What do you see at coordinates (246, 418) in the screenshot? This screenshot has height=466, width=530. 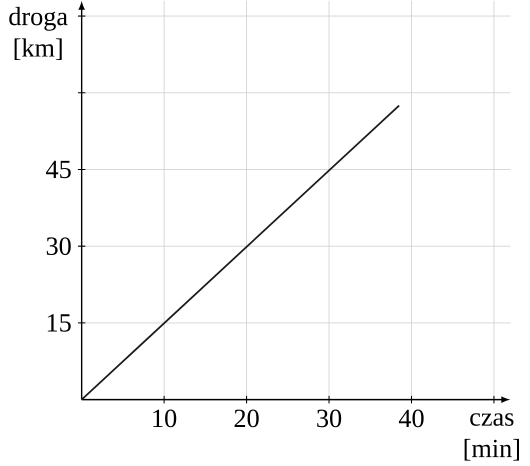 I see `x-tick-label: 20` at bounding box center [246, 418].